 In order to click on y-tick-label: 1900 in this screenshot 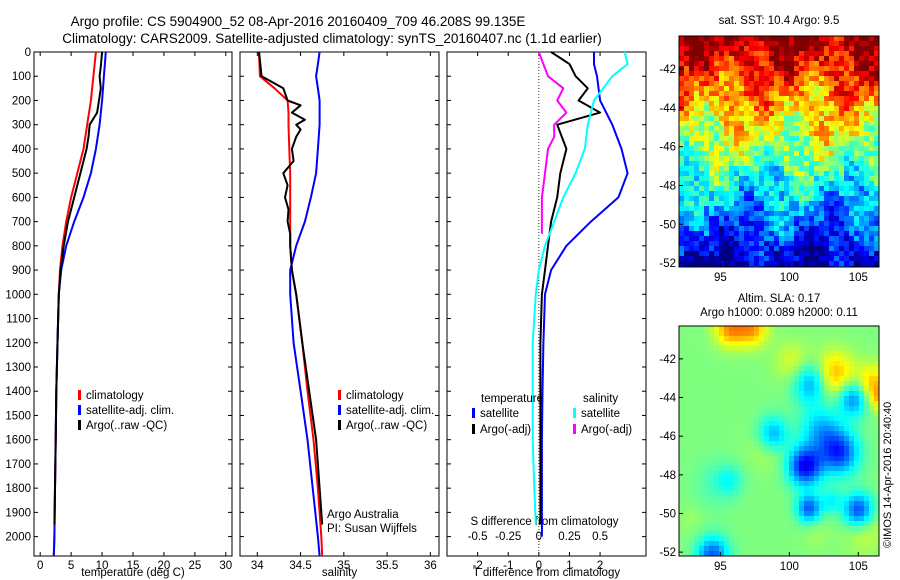, I will do `click(18, 513)`.